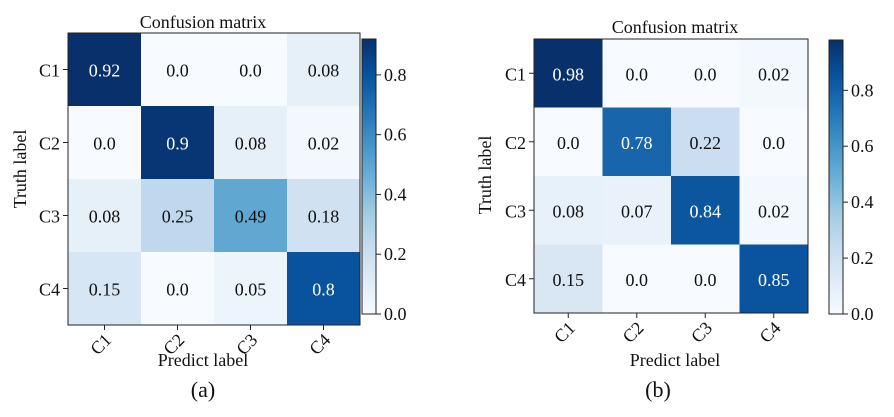 The width and height of the screenshot is (894, 417). Describe the element at coordinates (395, 75) in the screenshot. I see `colorbar-tick-label: 0.8` at that location.